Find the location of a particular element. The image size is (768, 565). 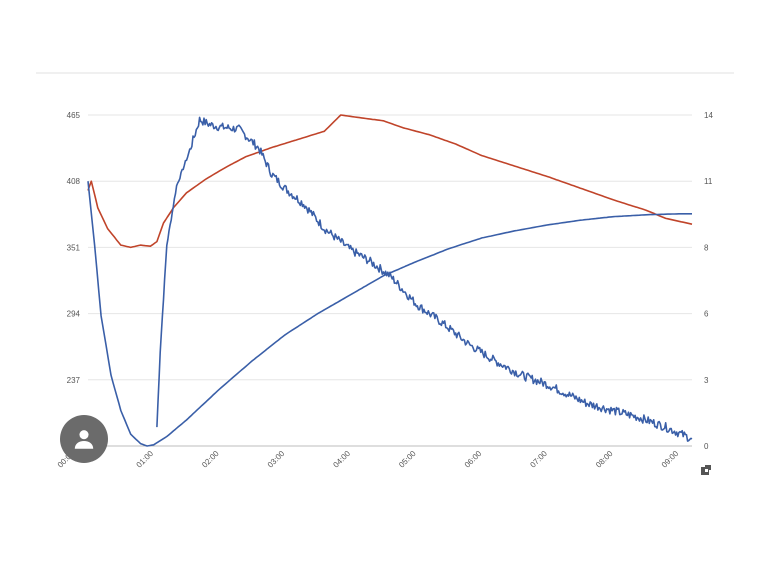

x-tick-label: 02:00 is located at coordinates (210, 459).